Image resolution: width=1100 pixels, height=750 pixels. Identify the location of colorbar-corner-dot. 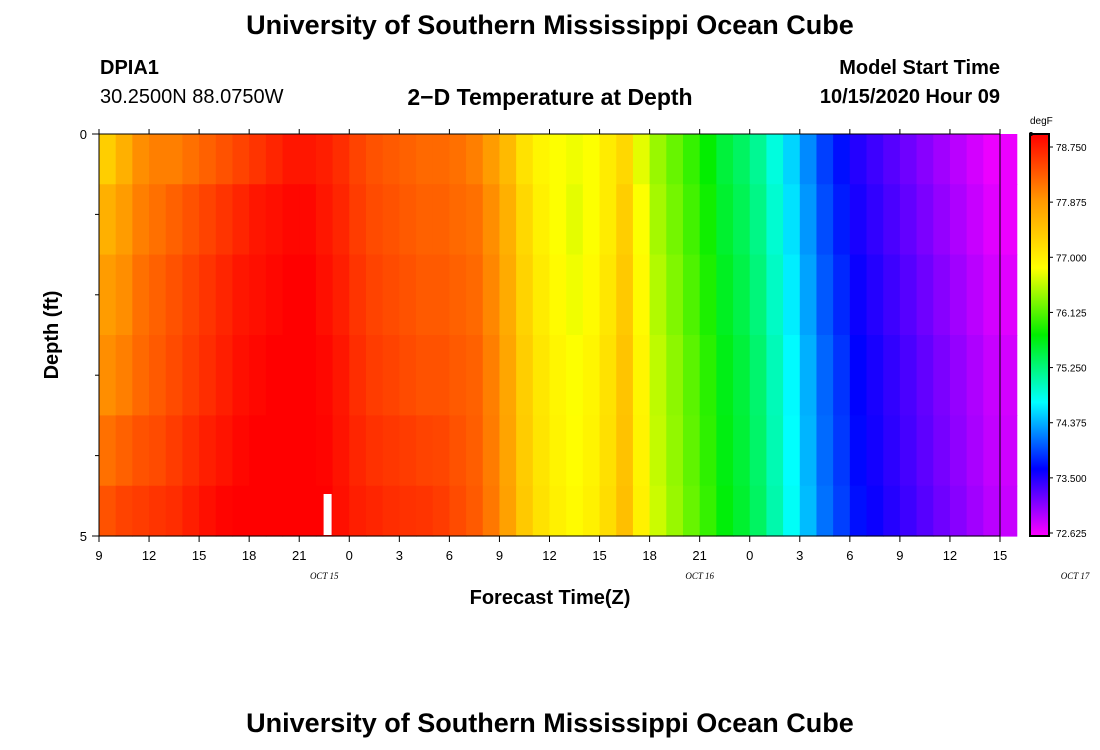
(1031, 134).